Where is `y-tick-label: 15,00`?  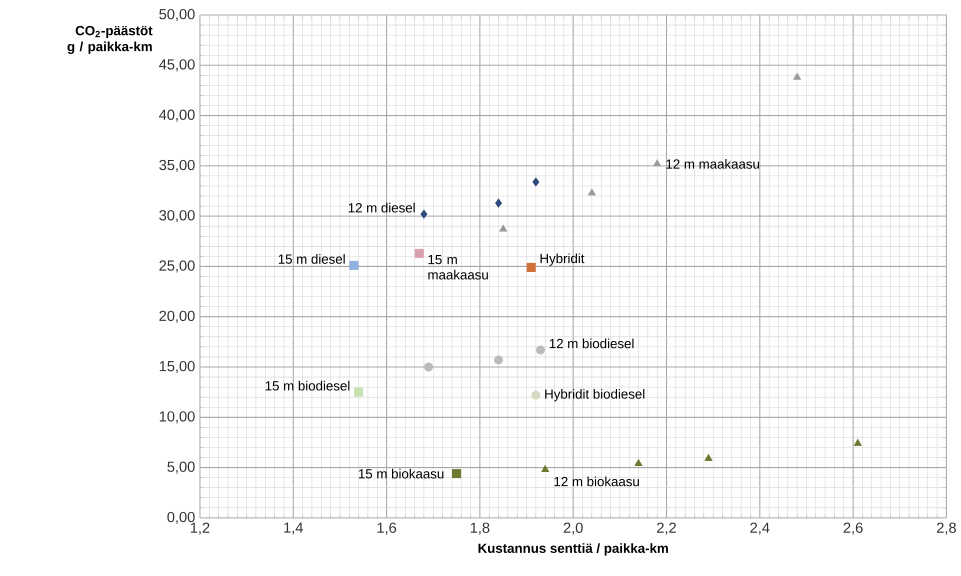 y-tick-label: 15,00 is located at coordinates (177, 367).